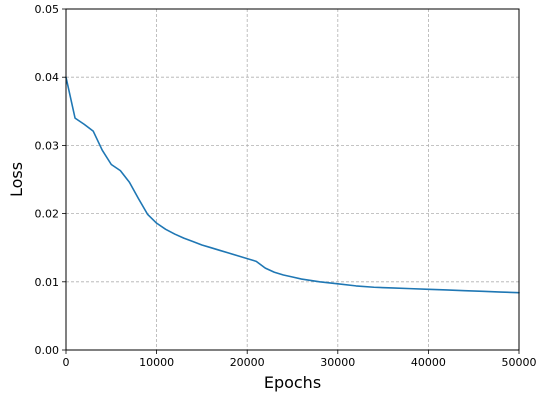 The width and height of the screenshot is (538, 395). I want to click on y-axis-title: Loss, so click(16, 179).